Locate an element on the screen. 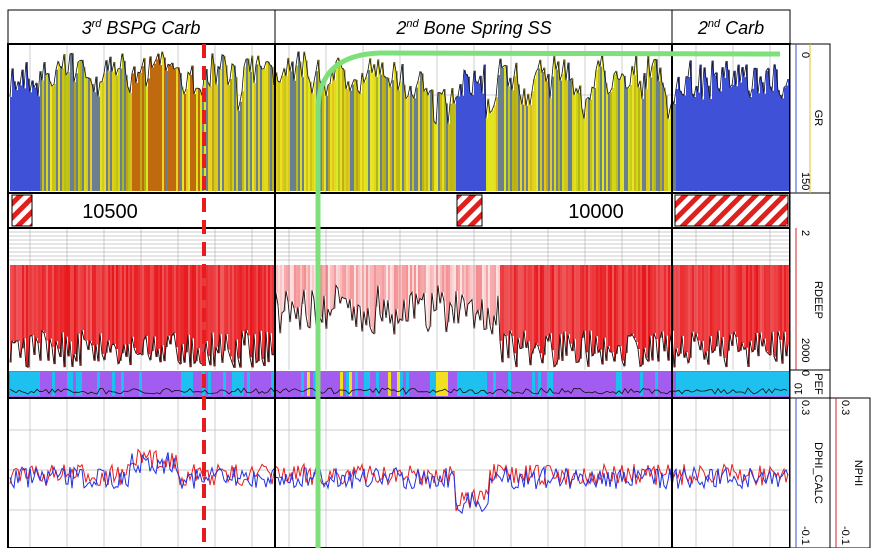  porosity-curve is located at coordinates (399, 480).